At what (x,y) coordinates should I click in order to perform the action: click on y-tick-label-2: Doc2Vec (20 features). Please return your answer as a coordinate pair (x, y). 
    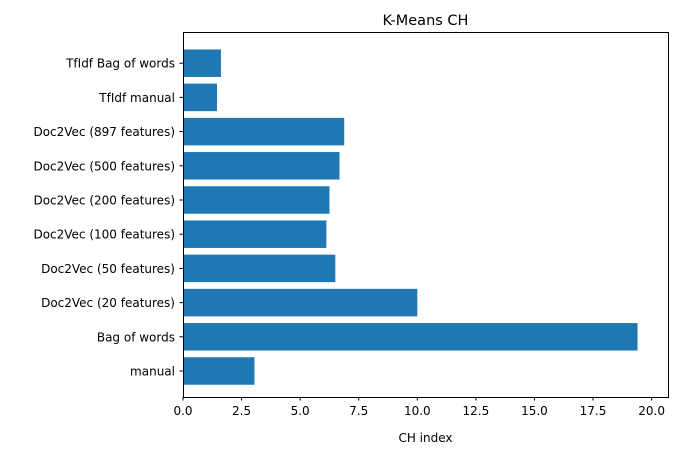
    Looking at the image, I should click on (108, 303).